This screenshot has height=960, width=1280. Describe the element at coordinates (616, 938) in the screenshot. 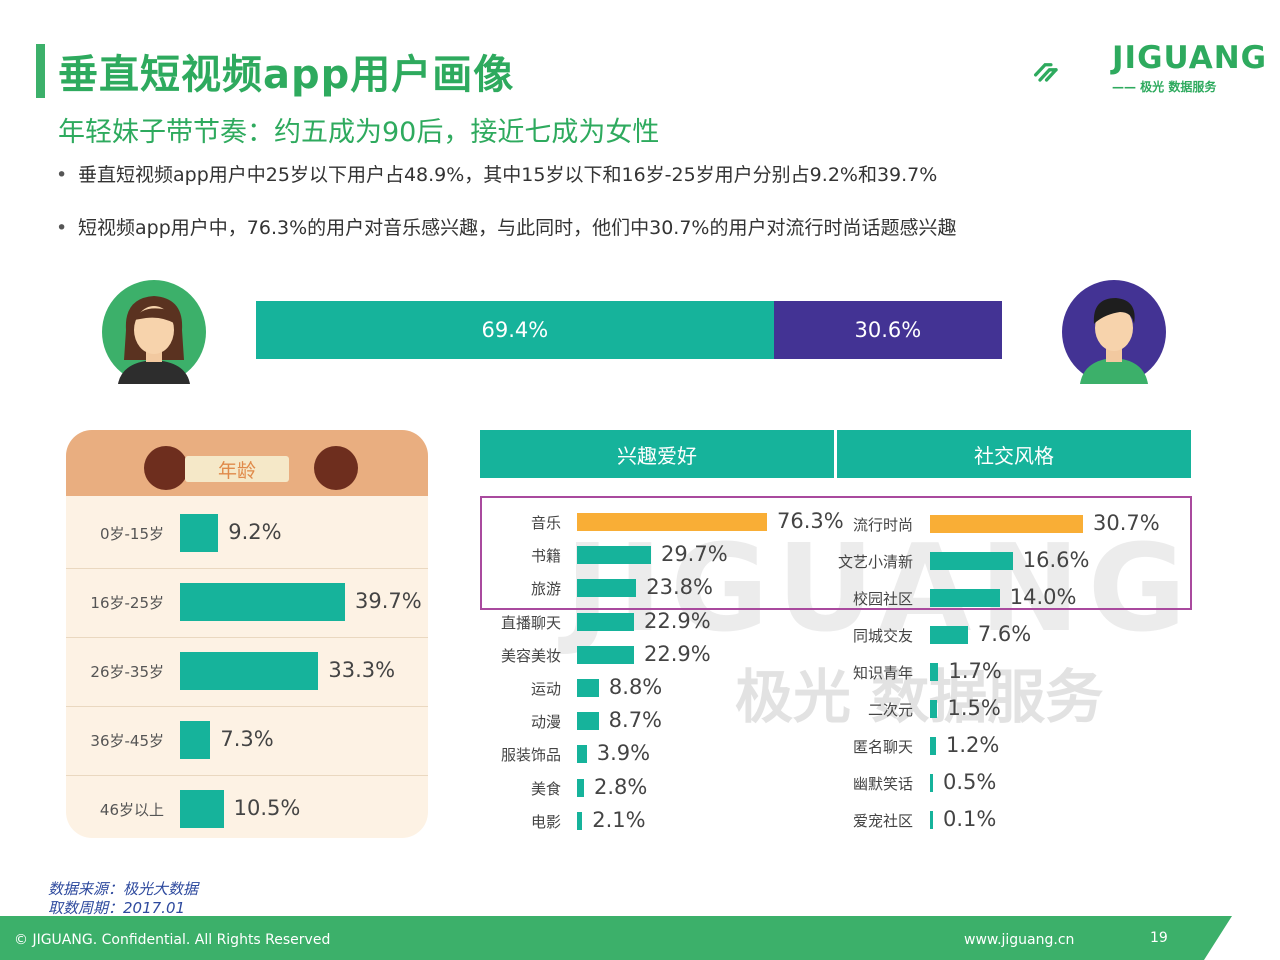

I see `footer-band` at that location.